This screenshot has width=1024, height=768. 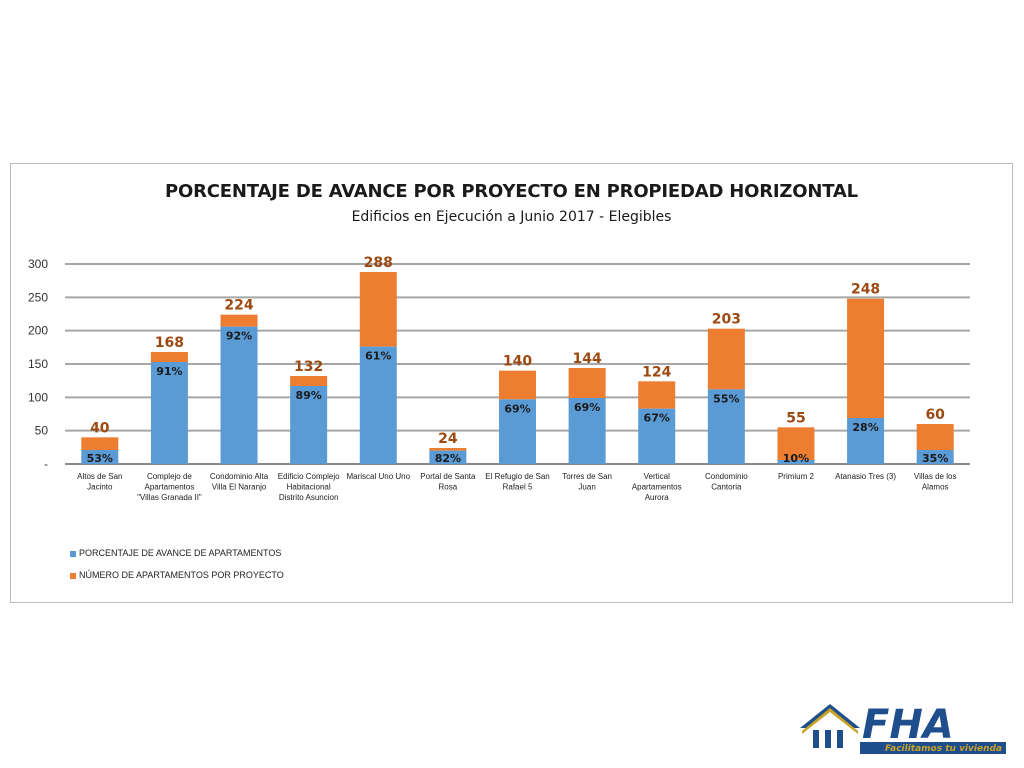 What do you see at coordinates (169, 371) in the screenshot?
I see `bar-percent-label: 91%` at bounding box center [169, 371].